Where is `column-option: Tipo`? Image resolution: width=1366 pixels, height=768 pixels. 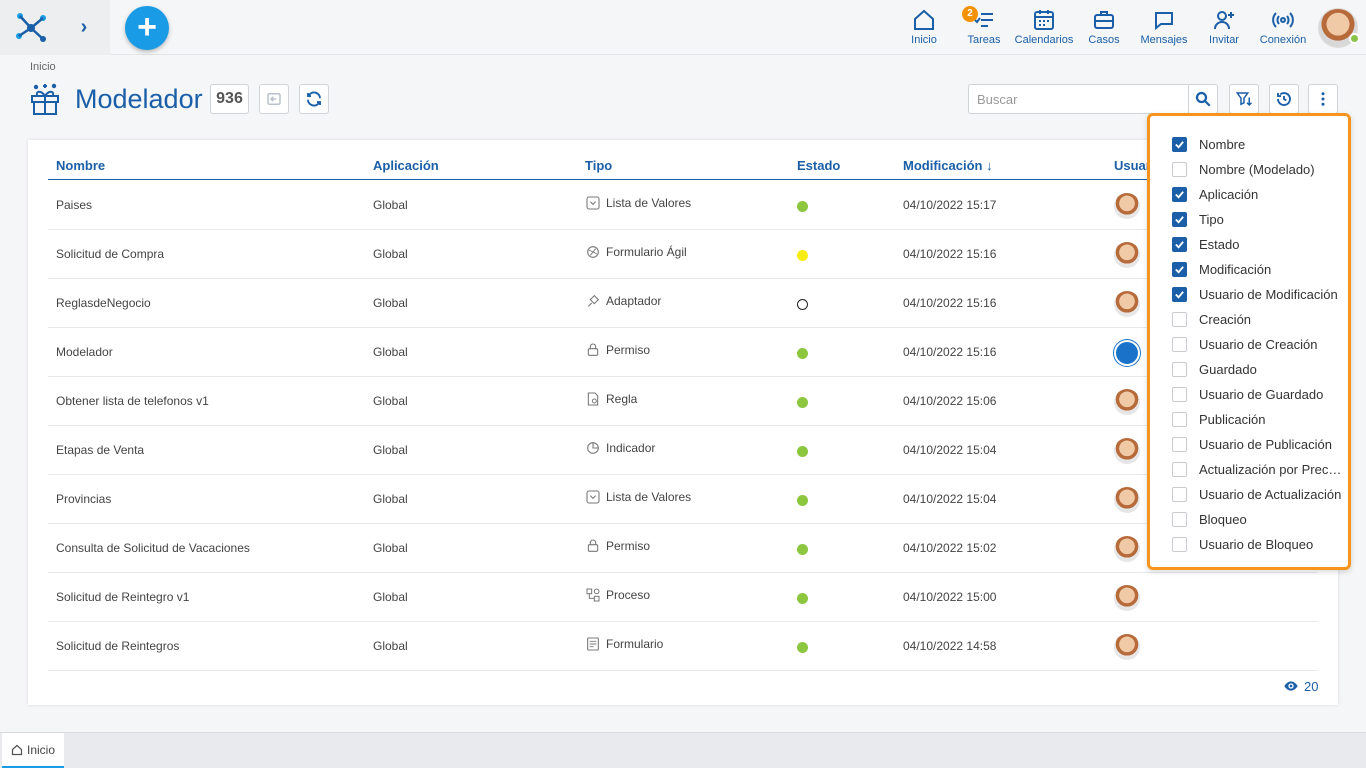 column-option: Tipo is located at coordinates (1258, 219).